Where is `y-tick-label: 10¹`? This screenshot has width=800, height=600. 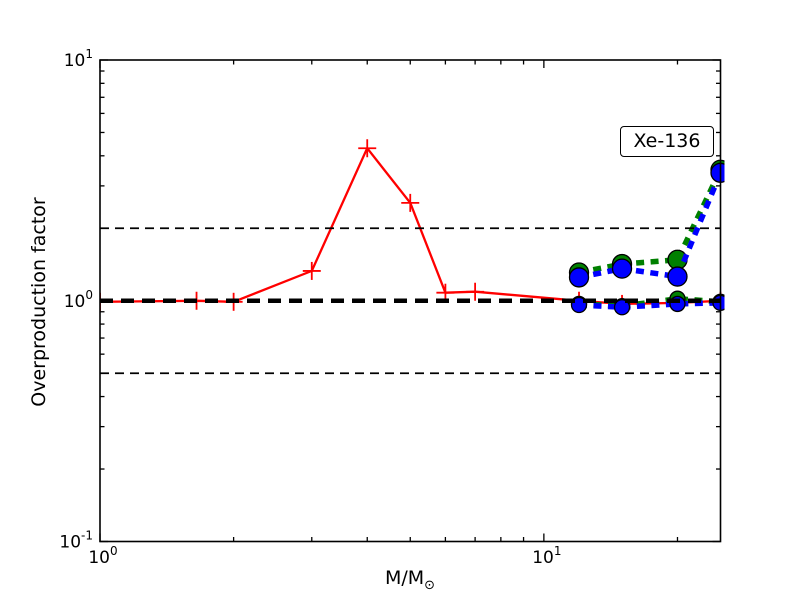
y-tick-label: 10¹ is located at coordinates (78, 59).